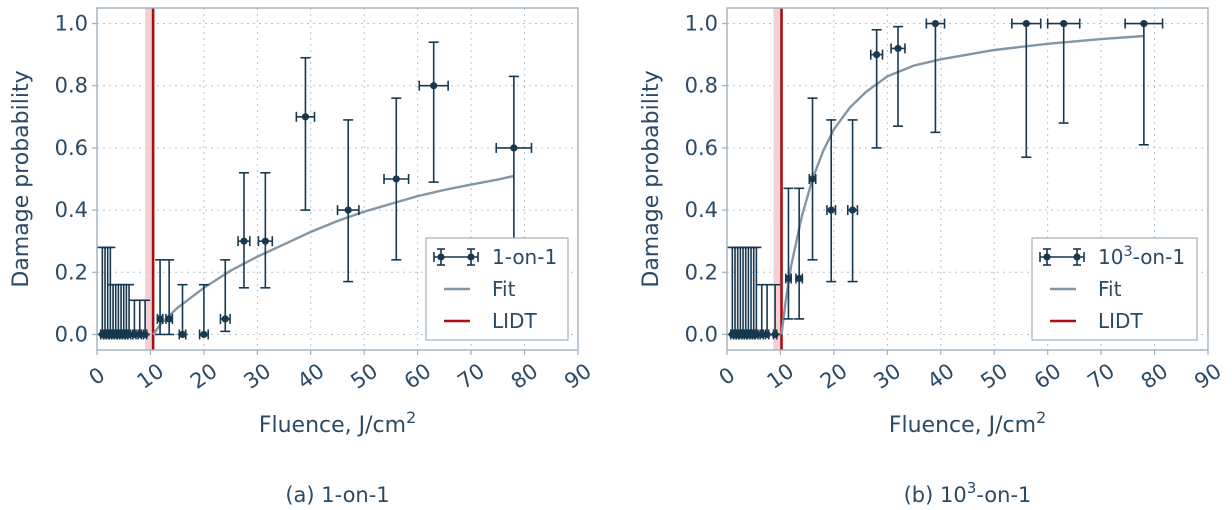  I want to click on legend: 1-on-1 Fit LIDT, so click(497, 289).